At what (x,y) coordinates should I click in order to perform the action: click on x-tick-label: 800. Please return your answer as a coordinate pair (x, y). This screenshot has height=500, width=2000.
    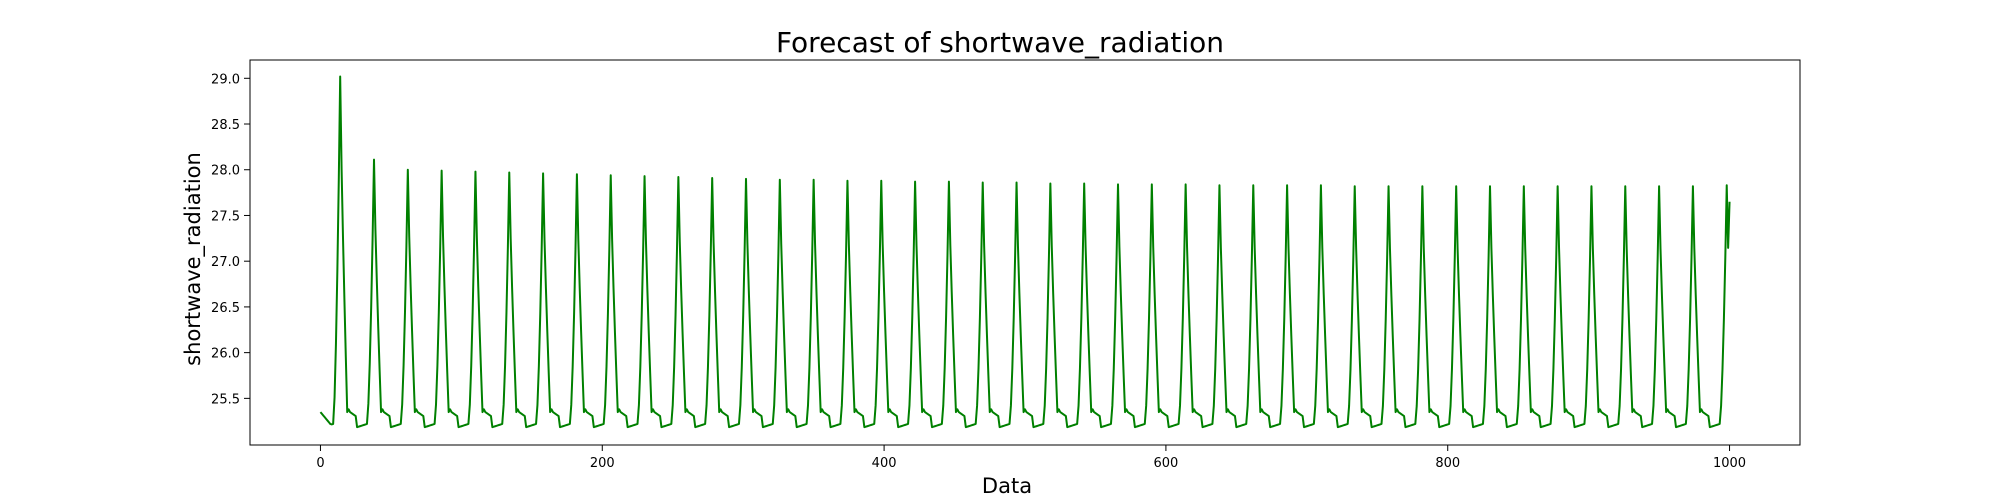
    Looking at the image, I should click on (1447, 463).